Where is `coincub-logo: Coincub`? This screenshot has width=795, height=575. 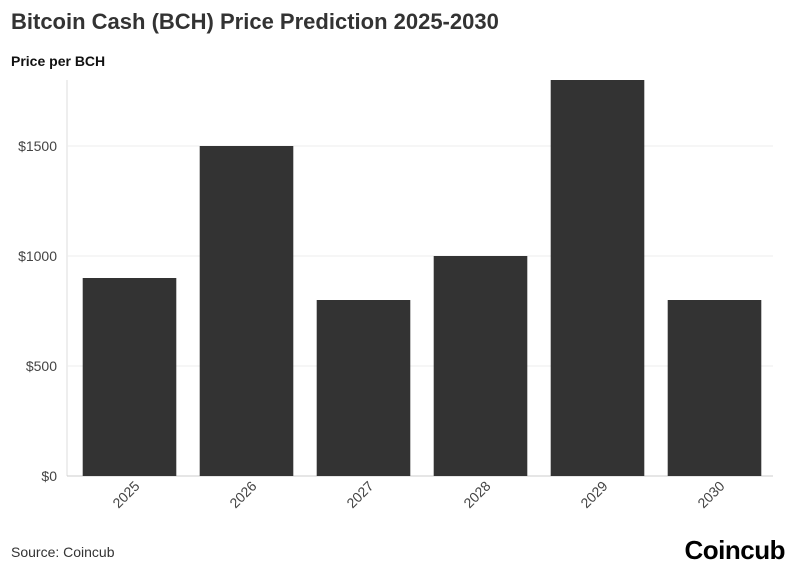
coincub-logo: Coincub is located at coordinates (735, 550).